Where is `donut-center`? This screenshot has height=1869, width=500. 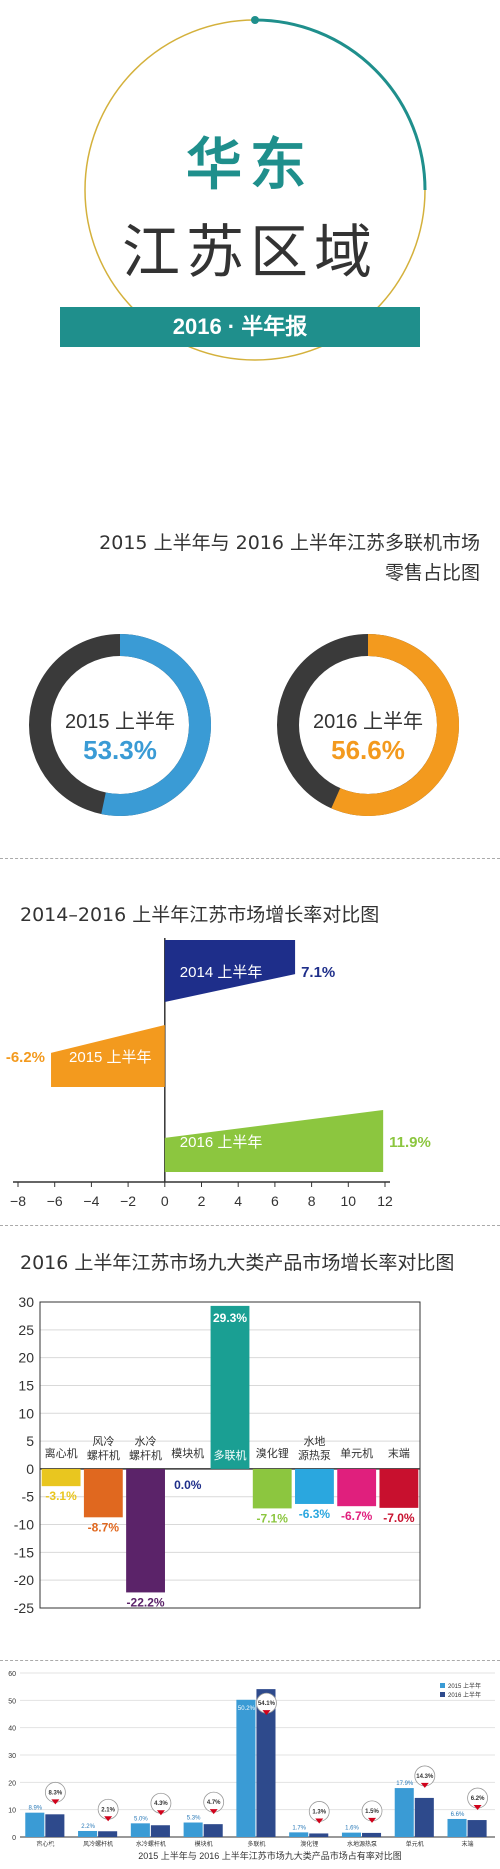
donut-center is located at coordinates (368, 725).